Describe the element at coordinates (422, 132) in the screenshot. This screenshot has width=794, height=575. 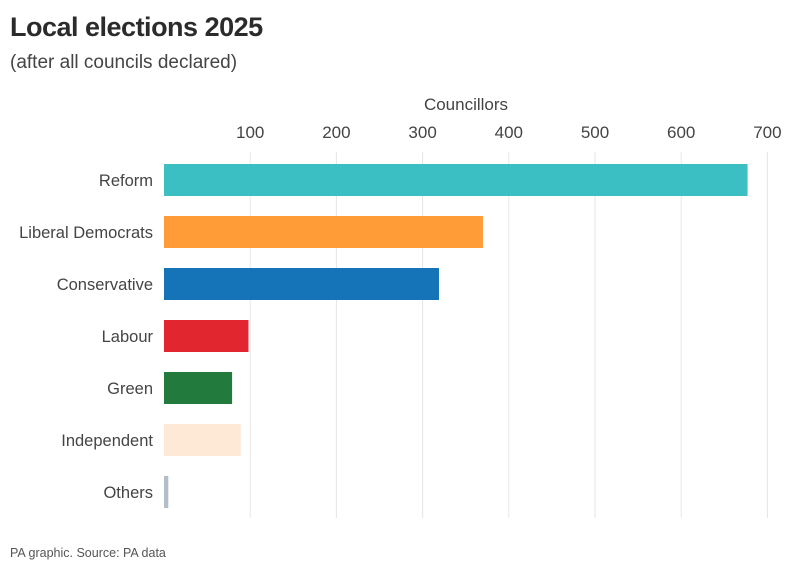
I see `x-tick-label: 300` at that location.